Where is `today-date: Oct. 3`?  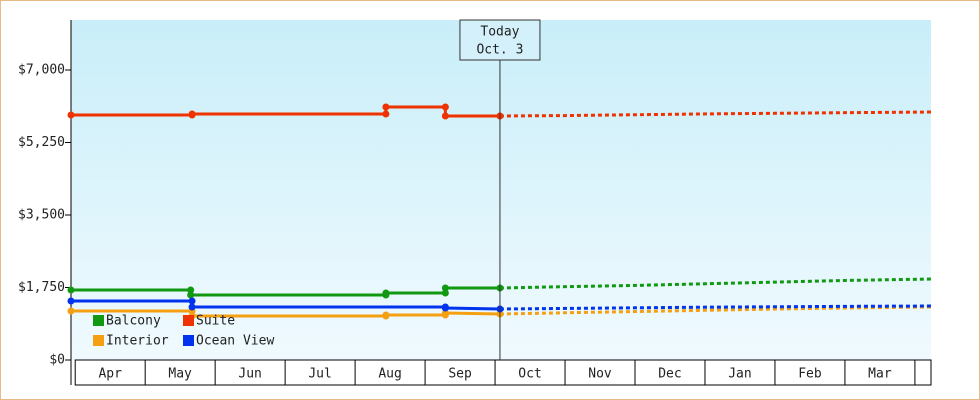
today-date: Oct. 3 is located at coordinates (499, 50).